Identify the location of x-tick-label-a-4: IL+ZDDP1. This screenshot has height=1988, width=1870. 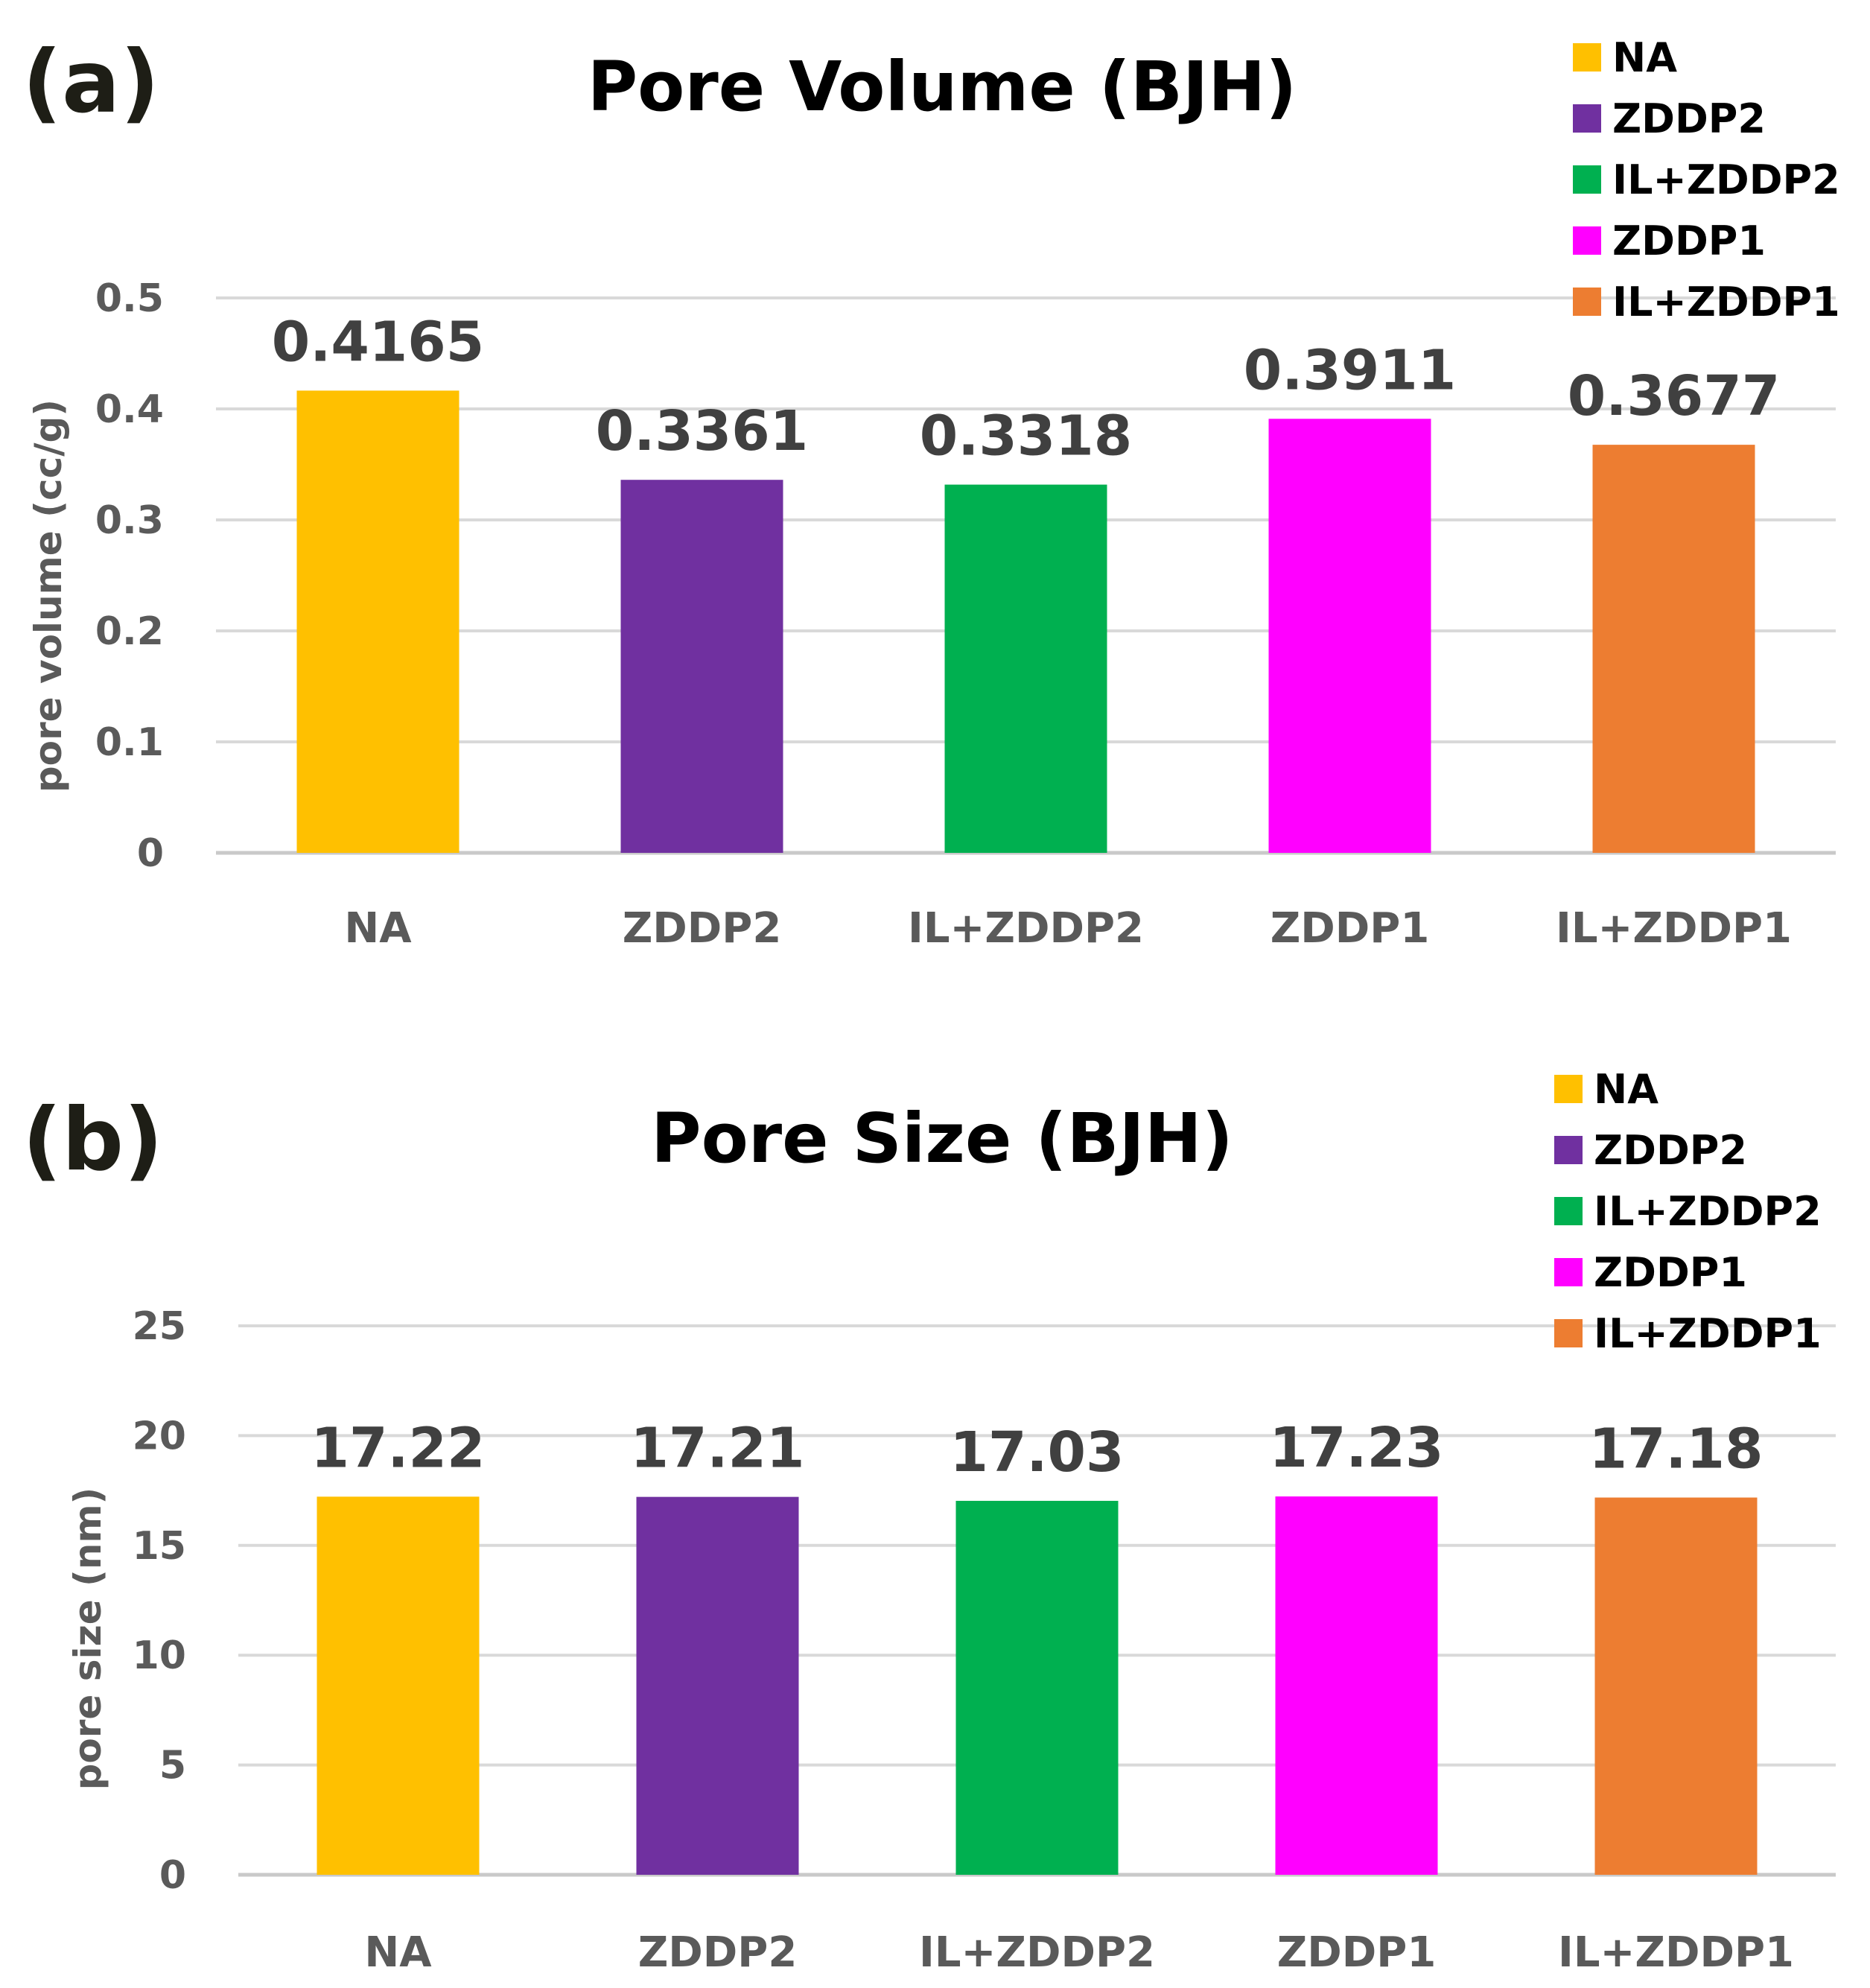
(1674, 928).